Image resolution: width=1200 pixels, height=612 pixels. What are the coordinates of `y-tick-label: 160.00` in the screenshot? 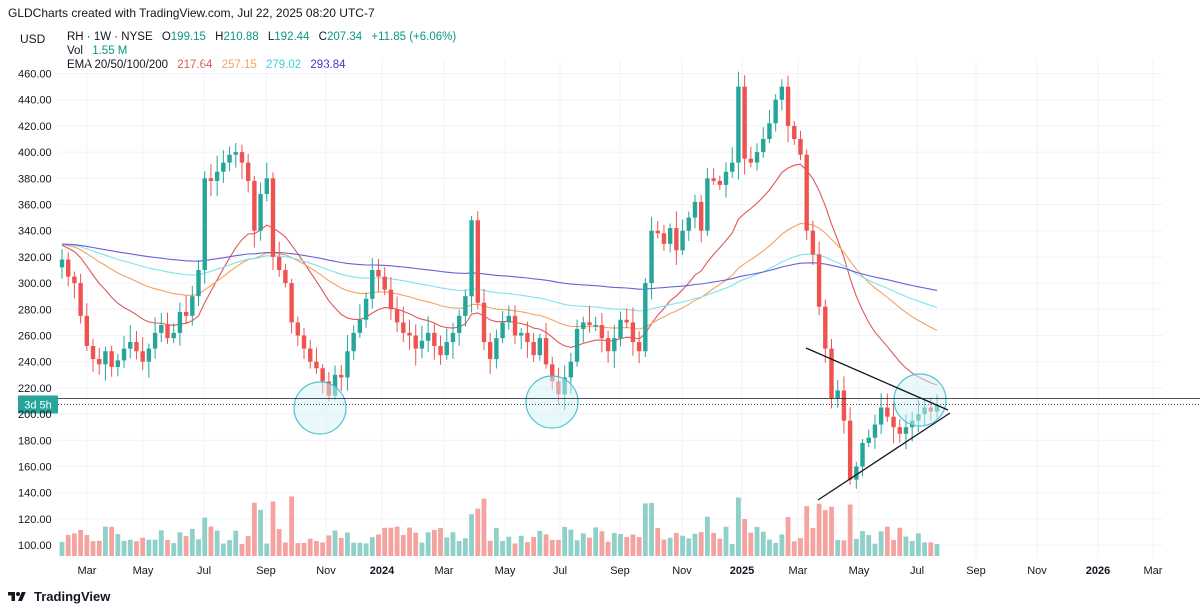 It's located at (35, 468).